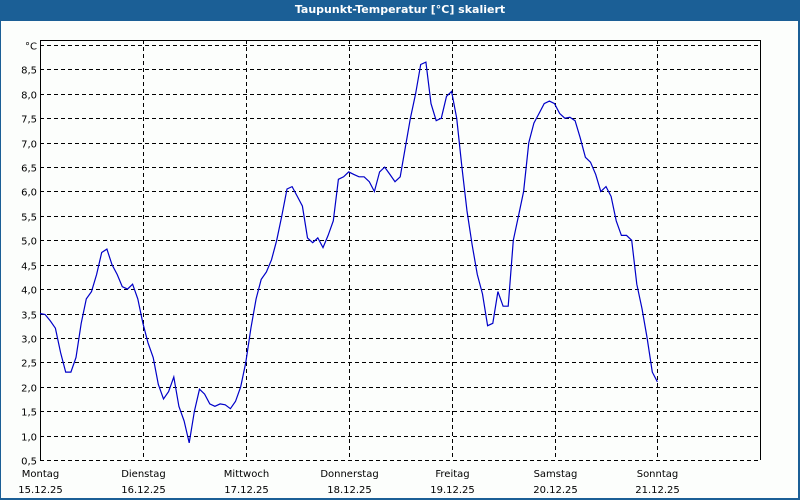 Image resolution: width=800 pixels, height=500 pixels. I want to click on y-tick-label: 2,0, so click(29, 389).